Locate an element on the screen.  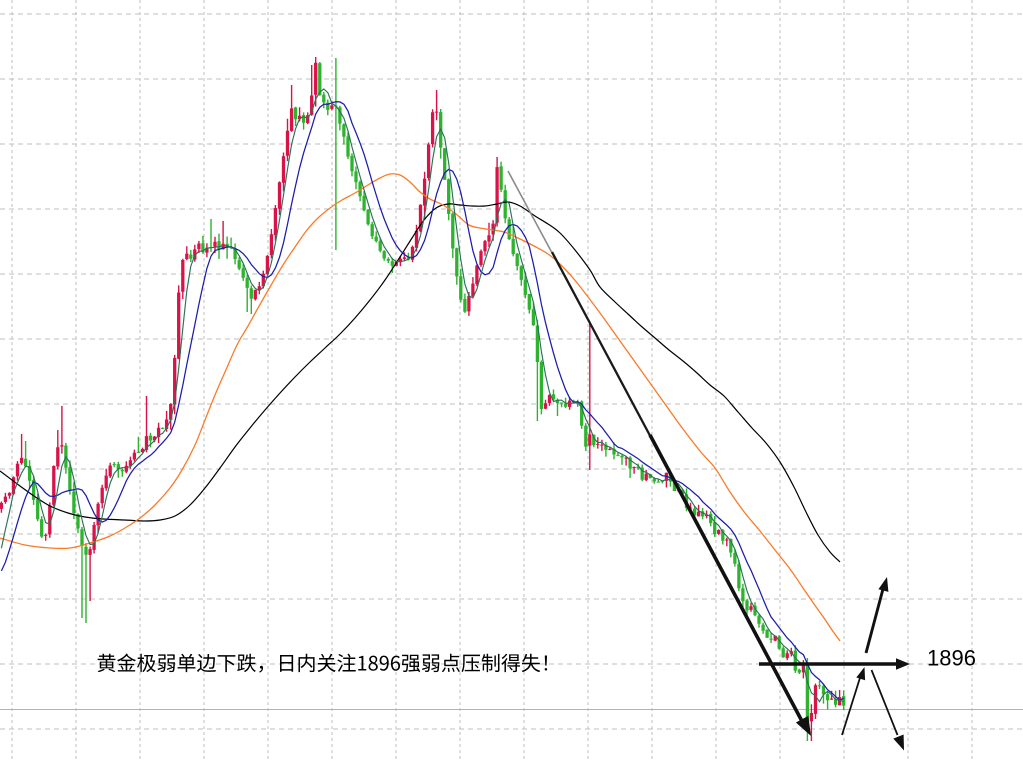
svg-text: 1896 is located at coordinates (951, 658).